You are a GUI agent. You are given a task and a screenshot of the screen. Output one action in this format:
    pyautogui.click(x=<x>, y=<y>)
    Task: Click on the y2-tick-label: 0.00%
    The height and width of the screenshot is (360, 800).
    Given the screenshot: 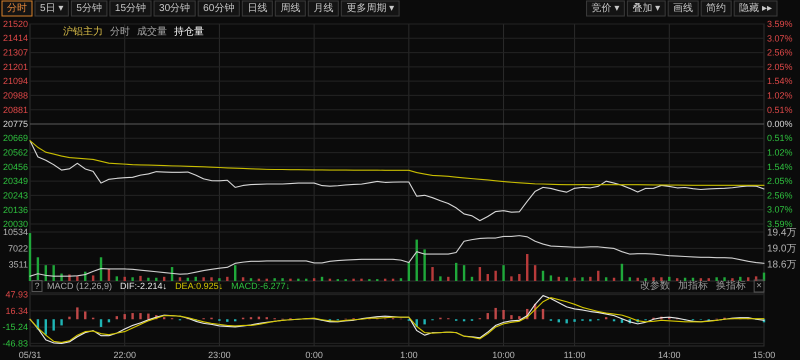 What is the action you would take?
    pyautogui.click(x=780, y=124)
    